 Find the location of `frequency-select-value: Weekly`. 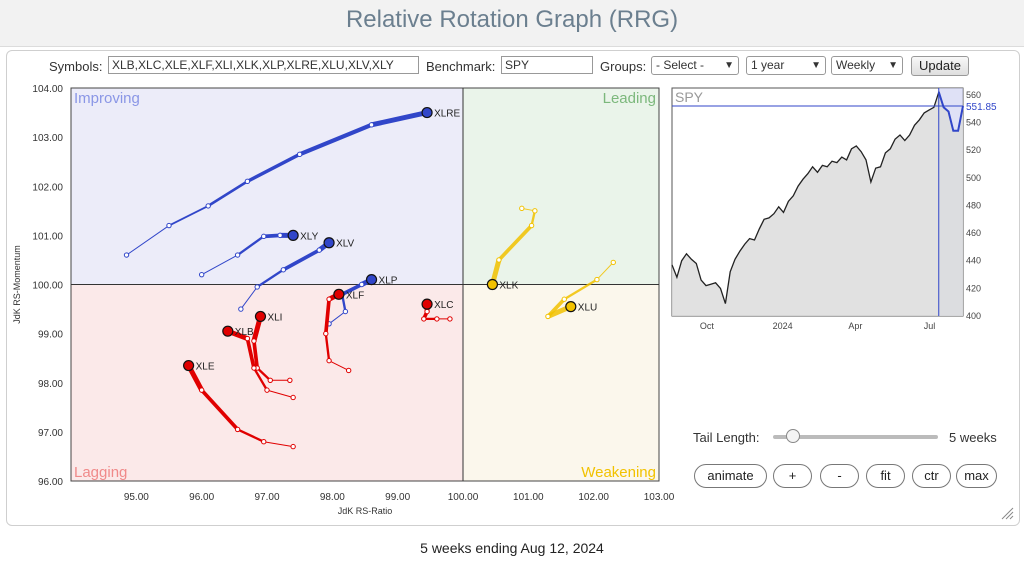

frequency-select-value: Weekly is located at coordinates (856, 65).